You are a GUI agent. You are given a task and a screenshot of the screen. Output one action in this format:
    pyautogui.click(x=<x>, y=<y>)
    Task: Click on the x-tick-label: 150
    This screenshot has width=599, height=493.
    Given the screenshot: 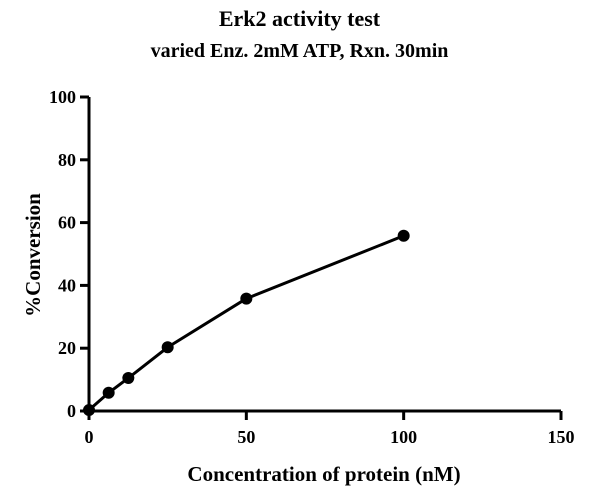 What is the action you would take?
    pyautogui.click(x=561, y=437)
    